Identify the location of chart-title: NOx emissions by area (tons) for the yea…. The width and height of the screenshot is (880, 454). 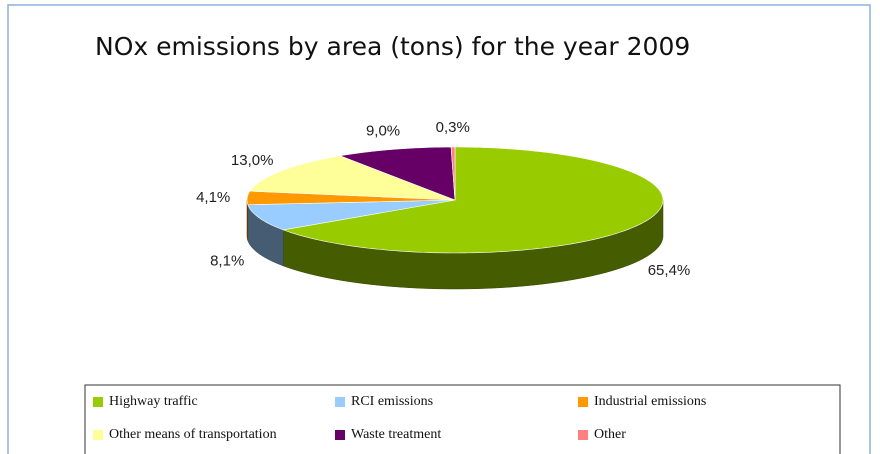
(392, 46).